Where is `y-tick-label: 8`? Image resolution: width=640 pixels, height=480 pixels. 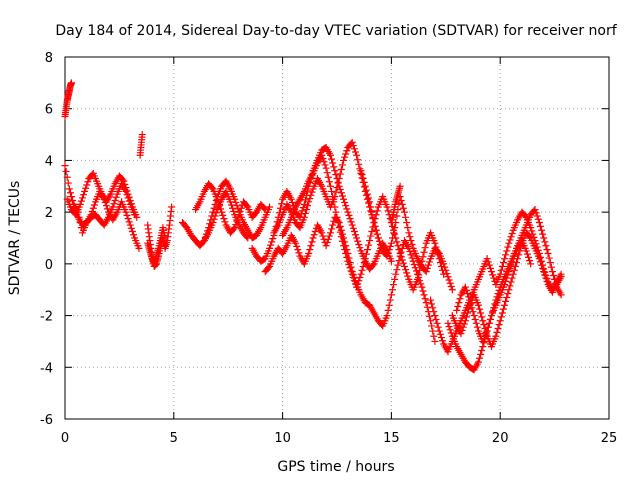 y-tick-label: 8 is located at coordinates (49, 58).